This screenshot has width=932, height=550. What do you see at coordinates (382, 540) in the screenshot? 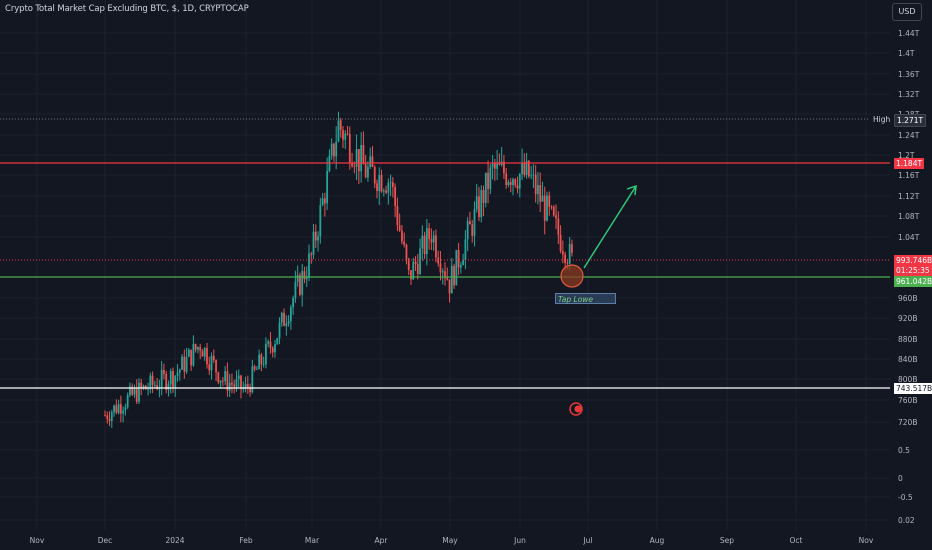
I see `time-tick-label: Apr` at bounding box center [382, 540].